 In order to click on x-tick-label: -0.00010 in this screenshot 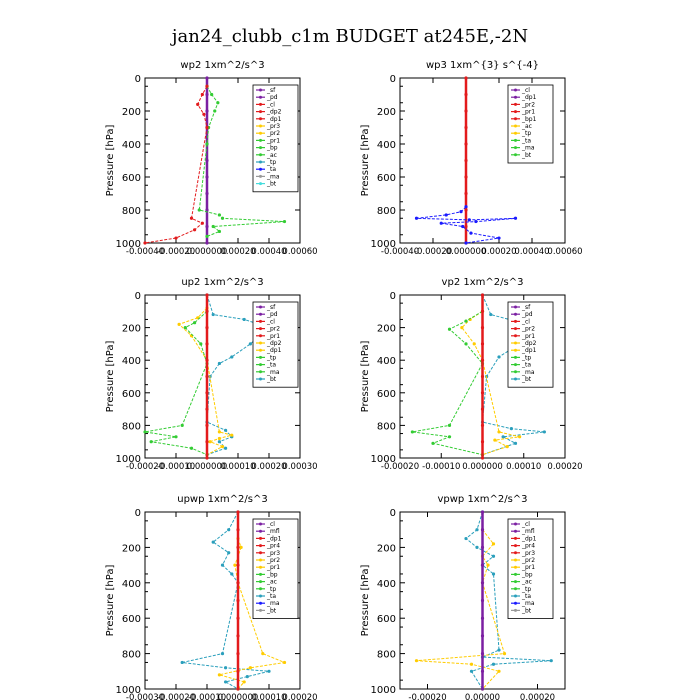, I will do `click(441, 467)`.